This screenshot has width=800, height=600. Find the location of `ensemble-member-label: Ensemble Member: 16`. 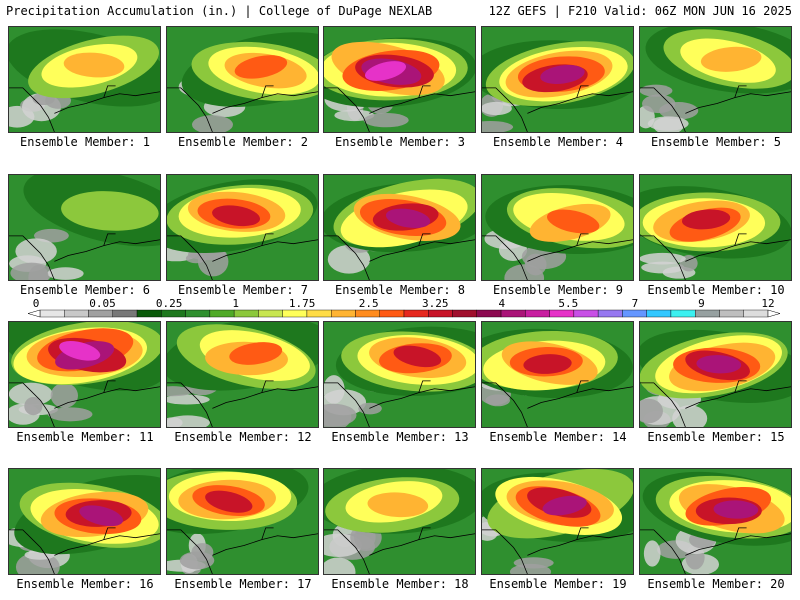

ensemble-member-label: Ensemble Member: 16 is located at coordinates (85, 584).